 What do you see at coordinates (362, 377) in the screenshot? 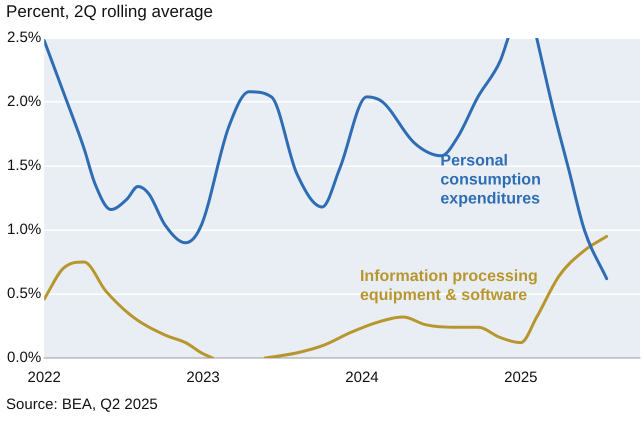
I see `x-tick-label: 2024` at bounding box center [362, 377].